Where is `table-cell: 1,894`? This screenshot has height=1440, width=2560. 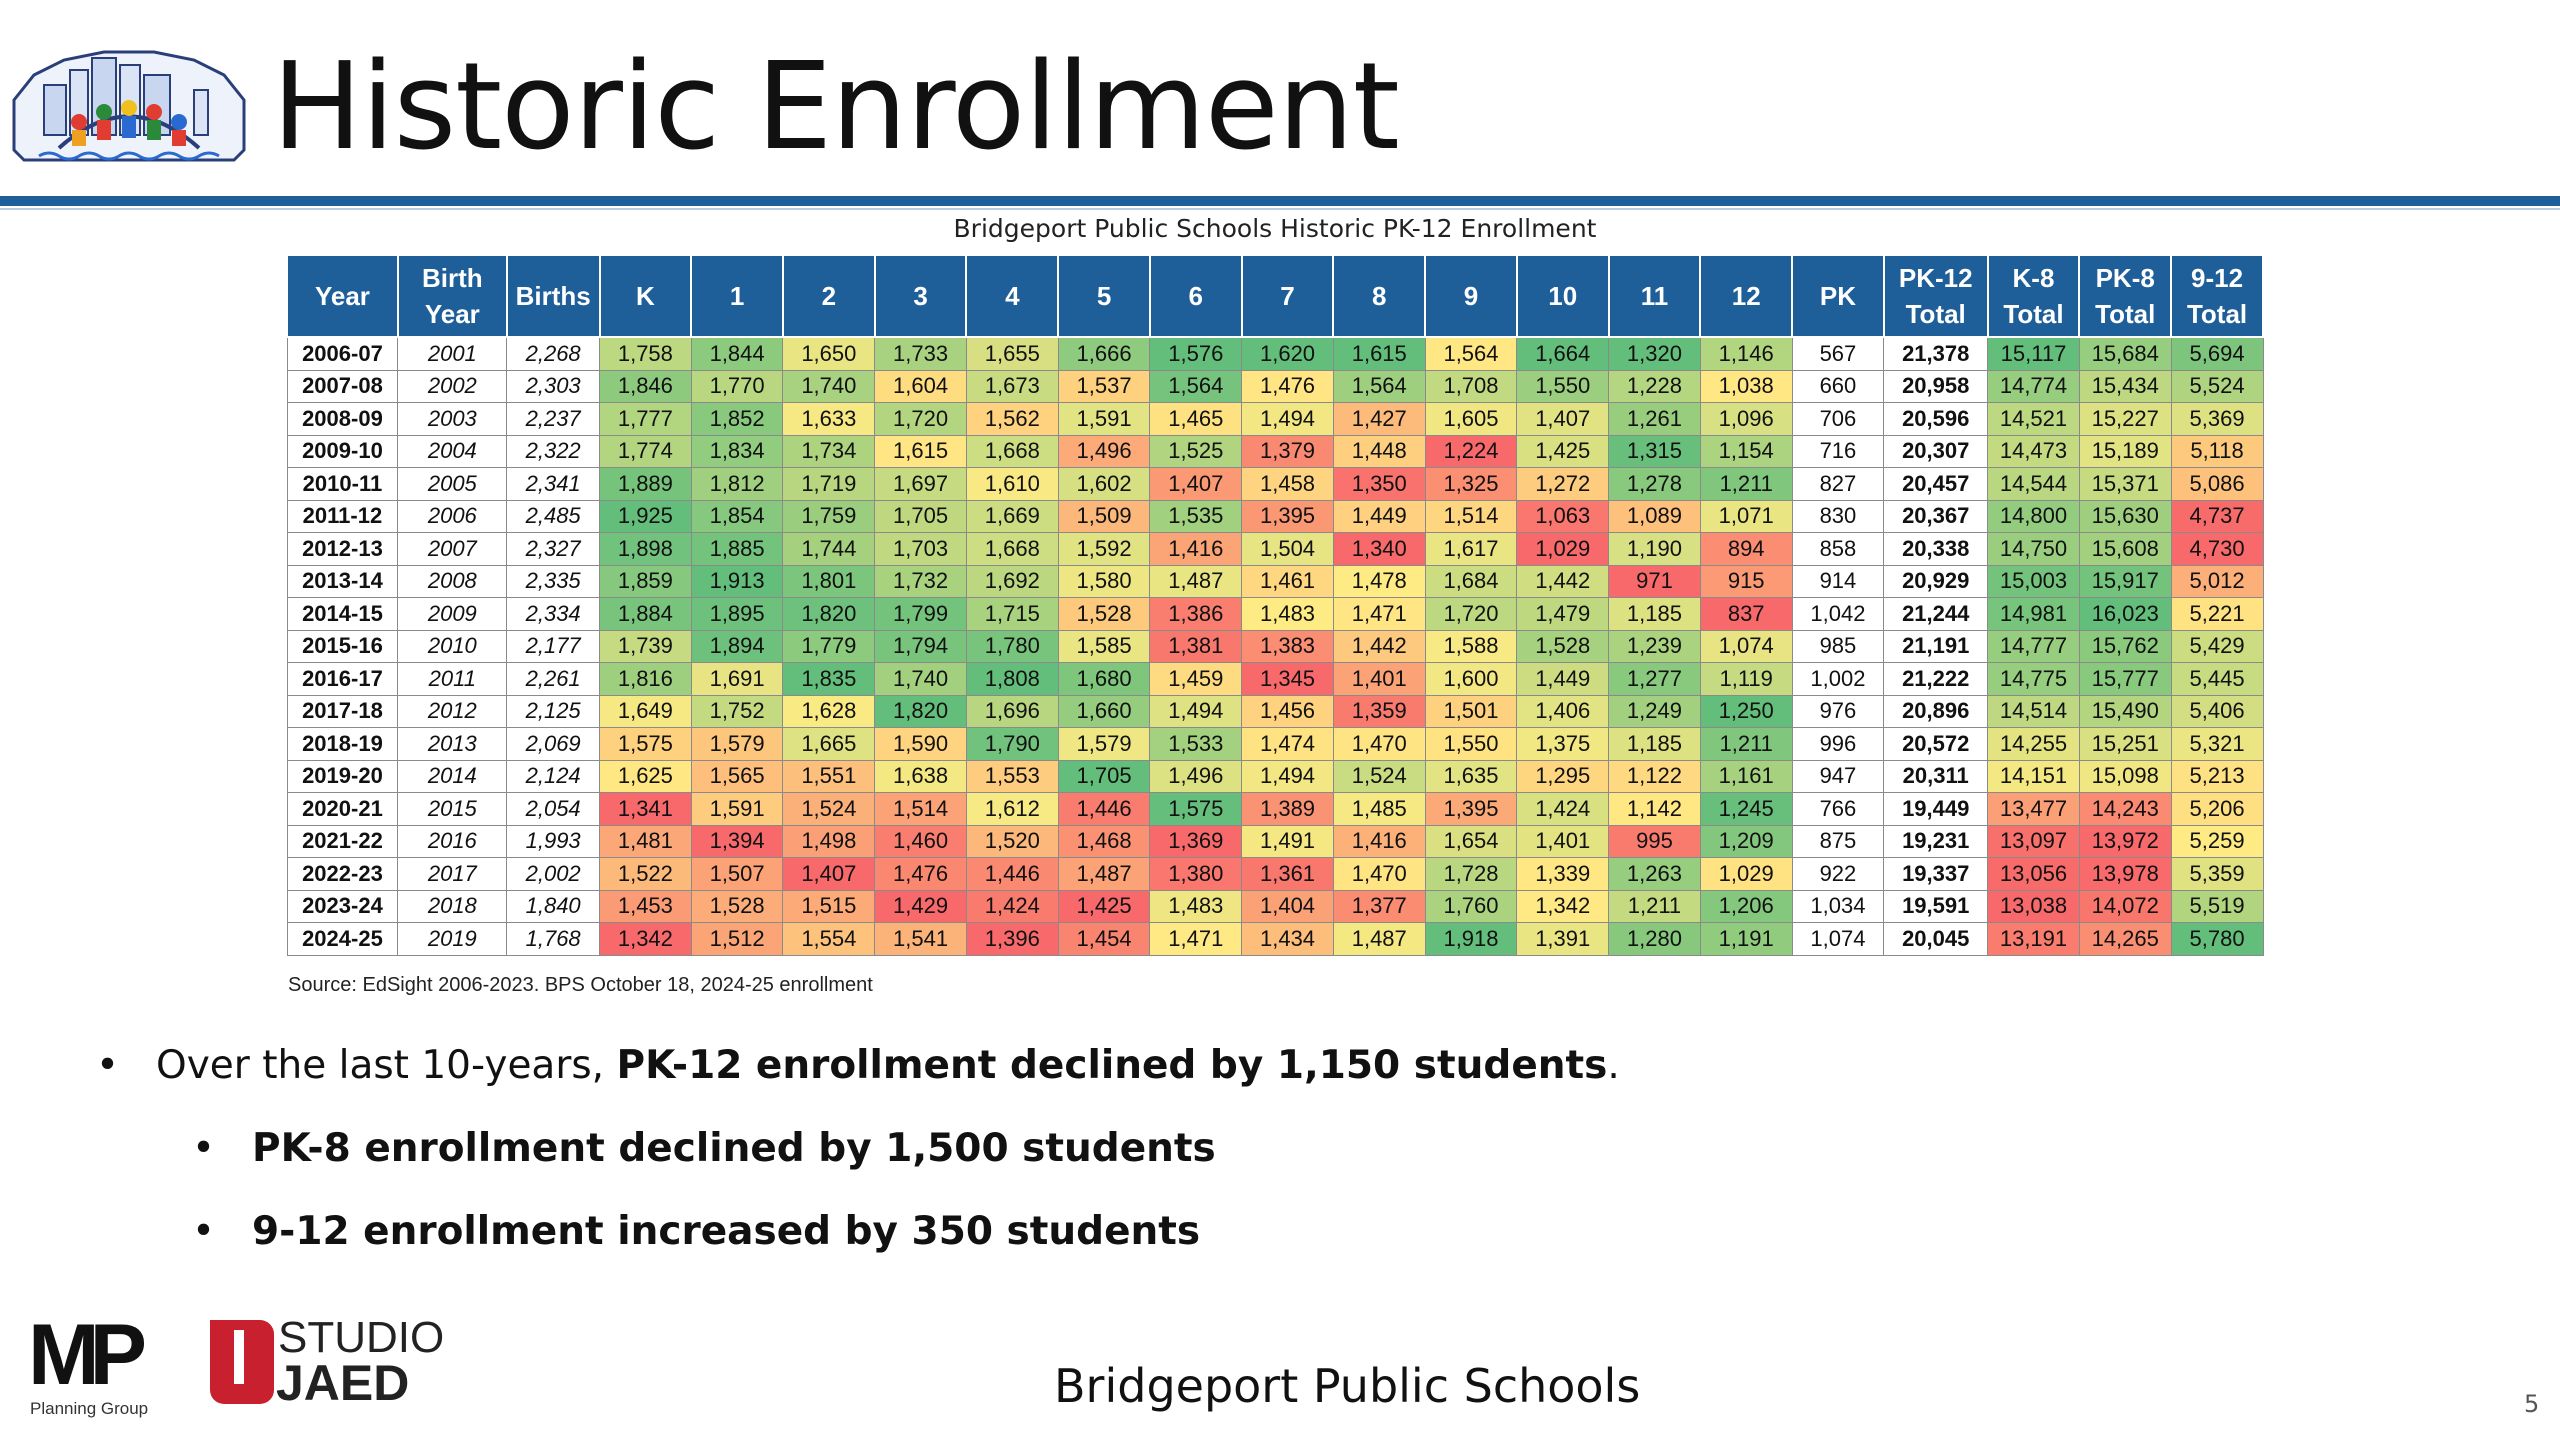 table-cell: 1,894 is located at coordinates (737, 646).